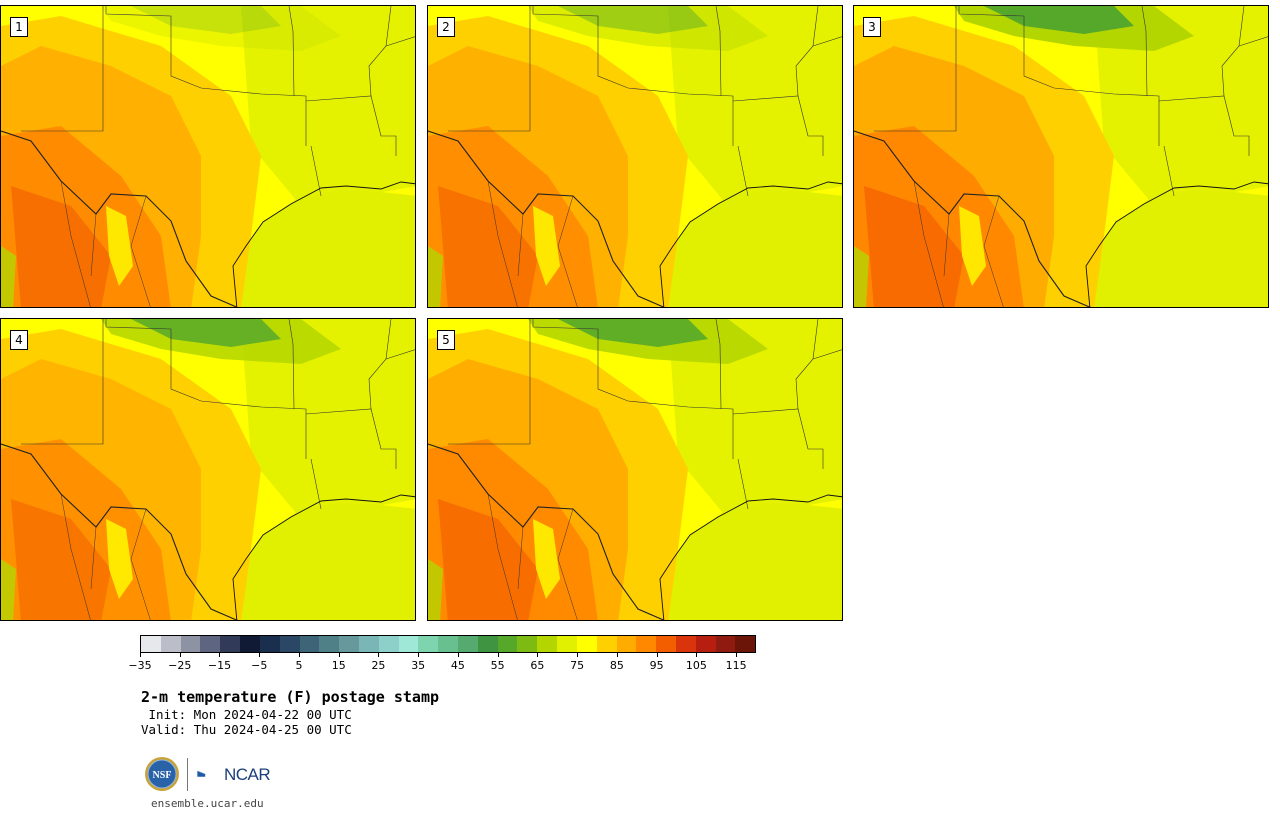 This screenshot has width=1280, height=815. What do you see at coordinates (537, 665) in the screenshot?
I see `colorbar-tick-label: 65` at bounding box center [537, 665].